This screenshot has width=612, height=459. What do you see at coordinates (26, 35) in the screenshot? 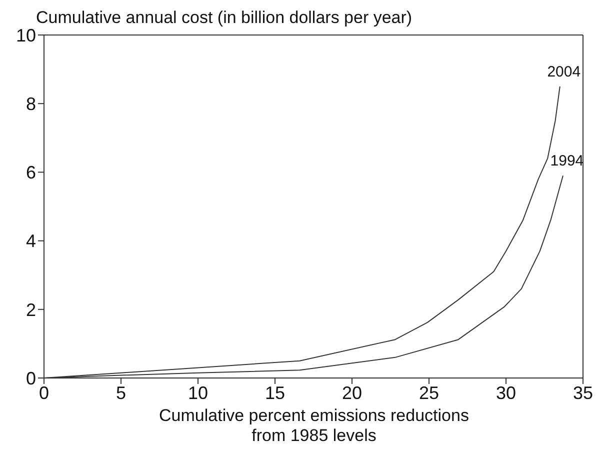
I see `y-tick-label: 10` at bounding box center [26, 35].